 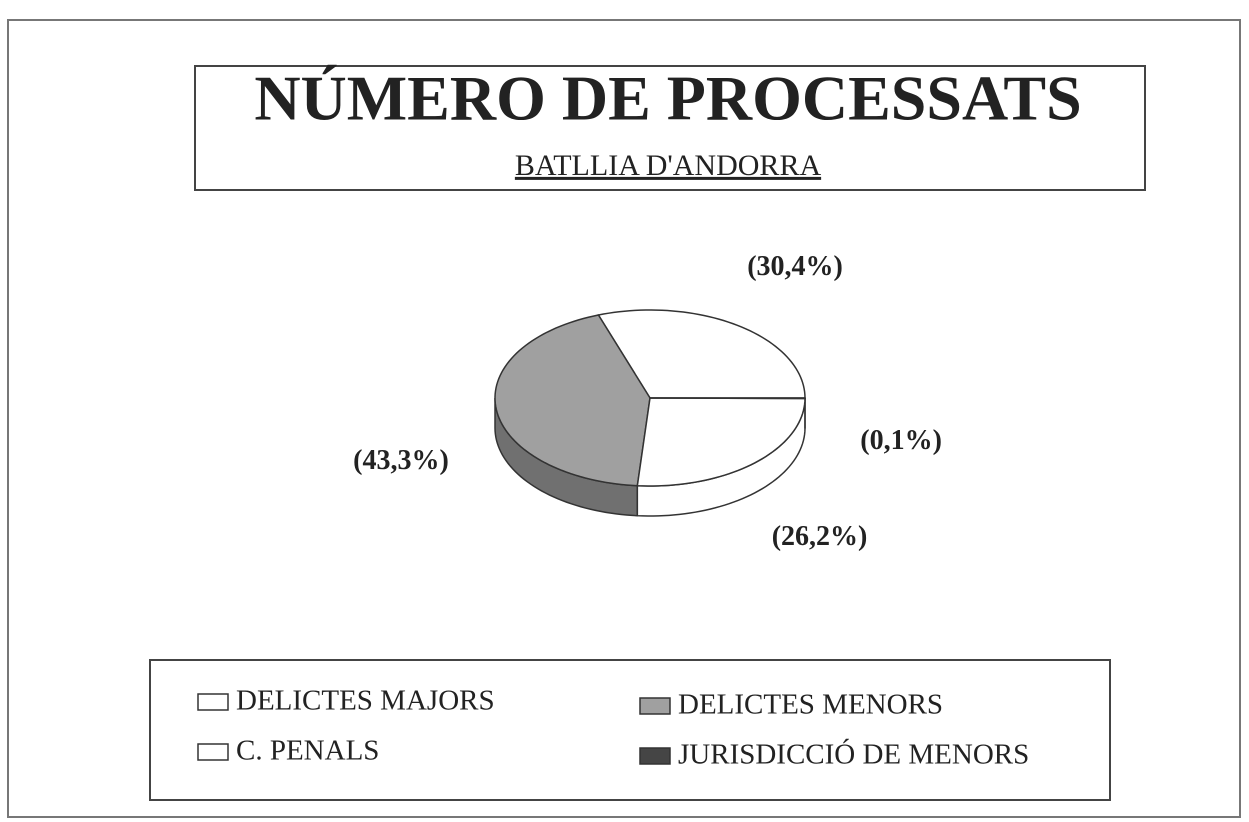 What do you see at coordinates (853, 754) in the screenshot?
I see `legend-label: JURISDICCIÓ DE MENORS` at bounding box center [853, 754].